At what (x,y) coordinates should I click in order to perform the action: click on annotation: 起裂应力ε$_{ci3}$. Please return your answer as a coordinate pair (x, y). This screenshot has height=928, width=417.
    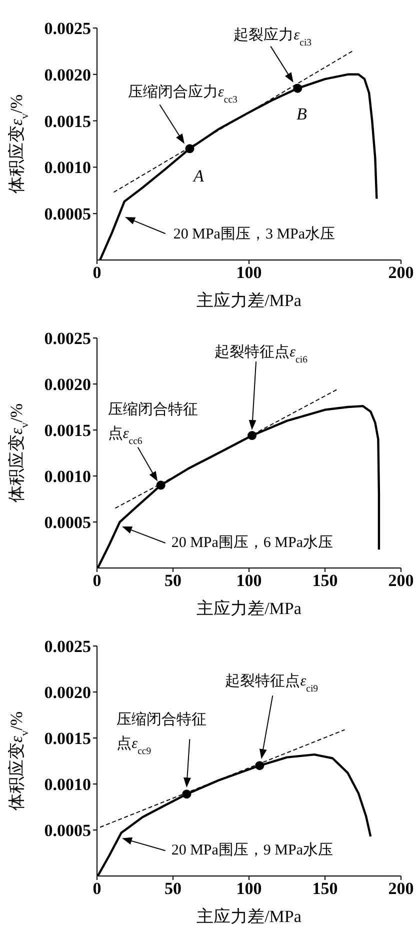
    Looking at the image, I should click on (273, 37).